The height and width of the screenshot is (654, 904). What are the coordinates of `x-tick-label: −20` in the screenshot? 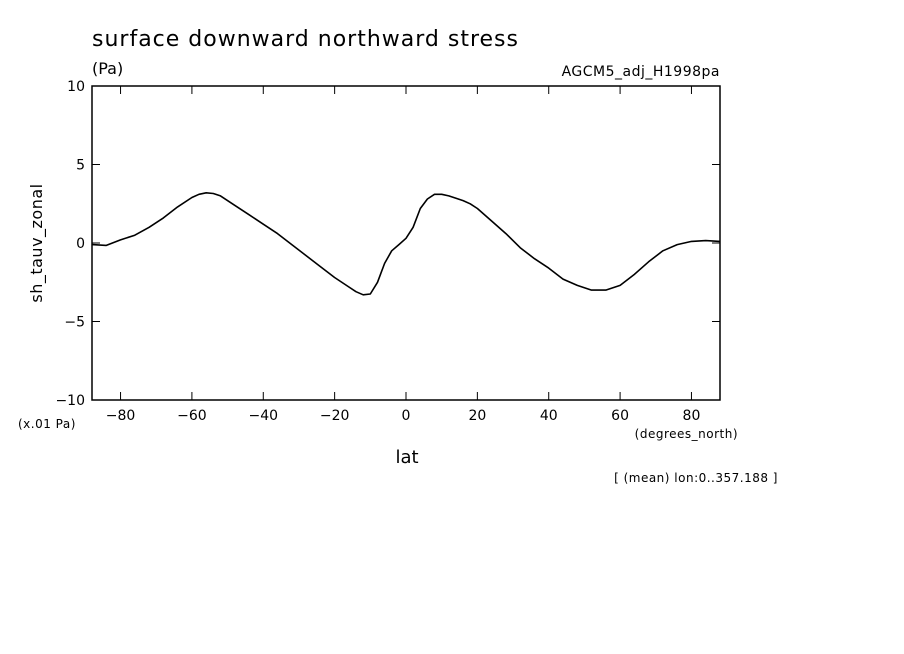 It's located at (335, 416).